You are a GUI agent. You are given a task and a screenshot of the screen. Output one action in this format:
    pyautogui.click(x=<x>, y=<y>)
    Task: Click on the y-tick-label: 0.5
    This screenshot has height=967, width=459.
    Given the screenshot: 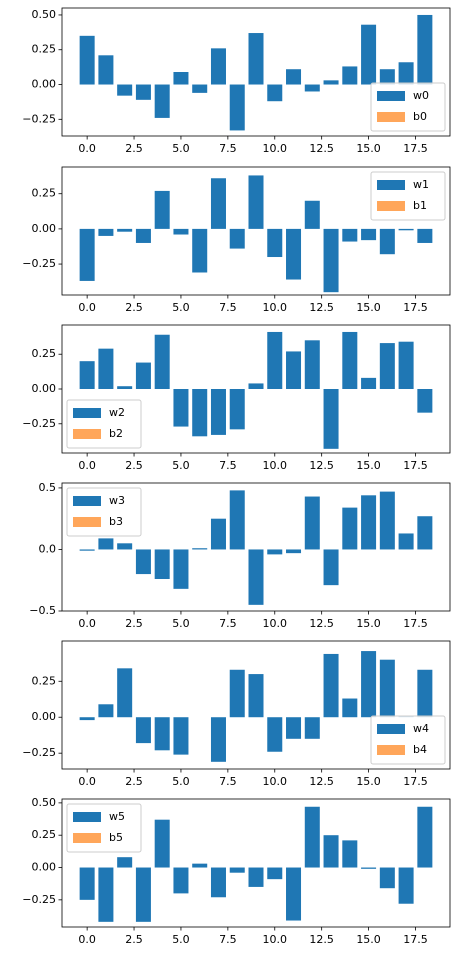 What is the action you would take?
    pyautogui.click(x=48, y=487)
    